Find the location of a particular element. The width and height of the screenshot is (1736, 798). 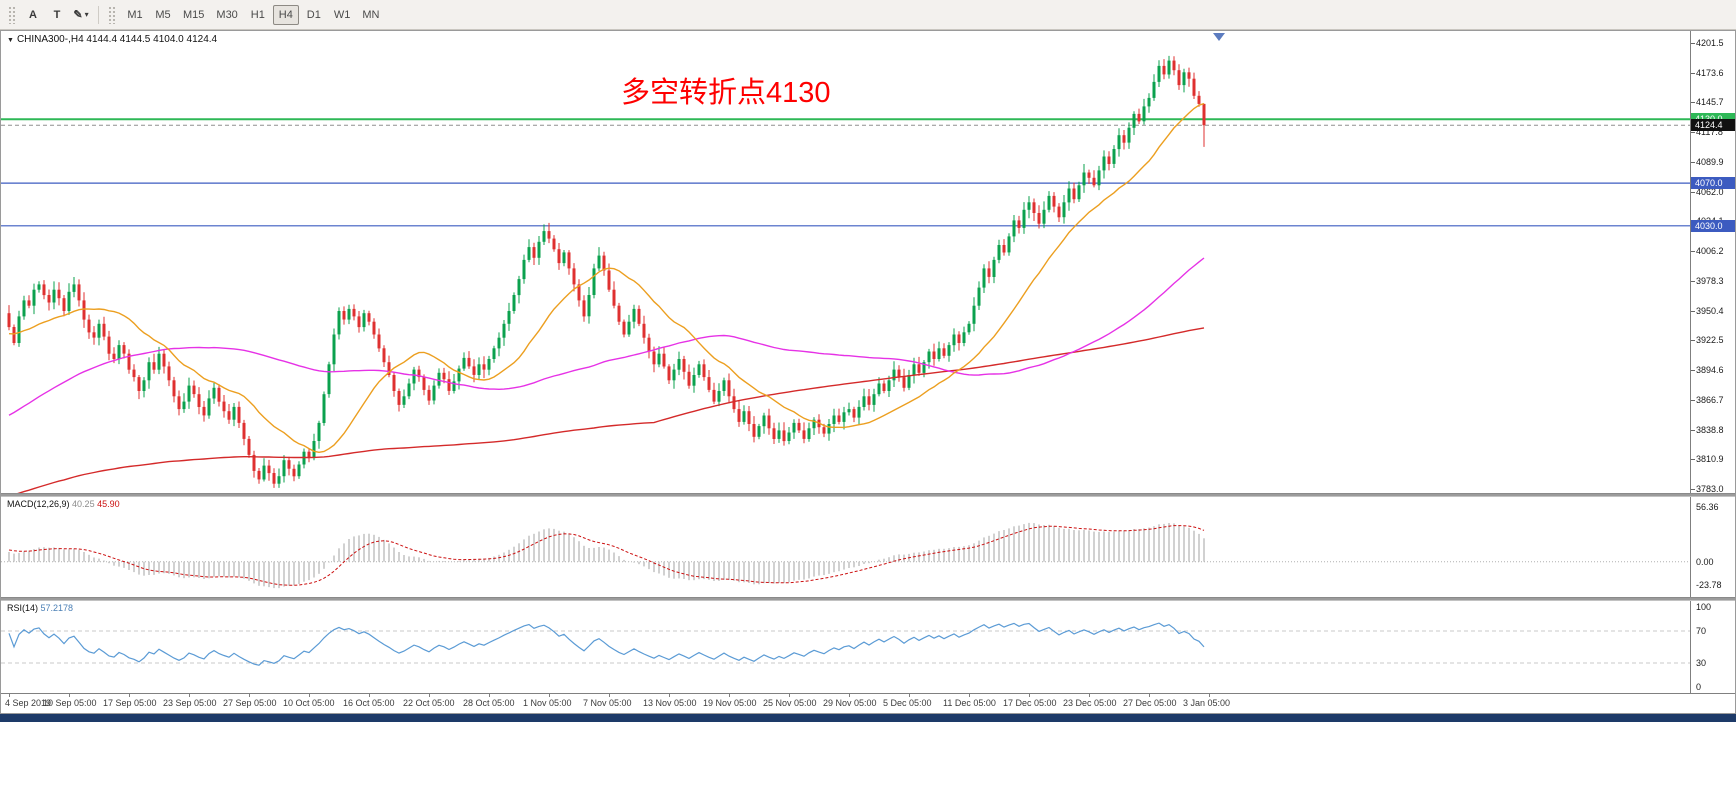

macd-signal-line is located at coordinates (606, 555).